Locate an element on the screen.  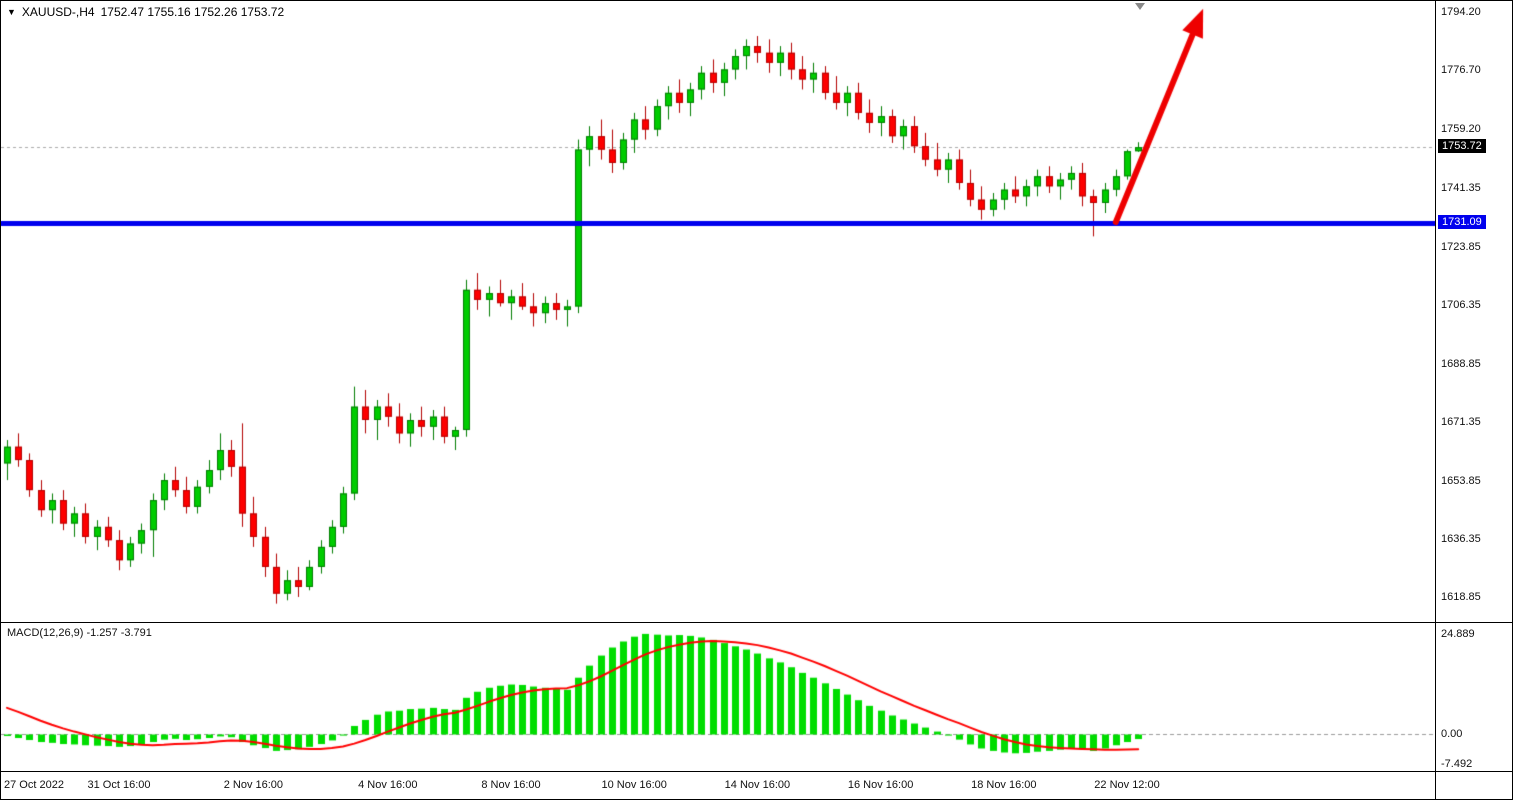
price-axis-label: 1759.20 is located at coordinates (1461, 128).